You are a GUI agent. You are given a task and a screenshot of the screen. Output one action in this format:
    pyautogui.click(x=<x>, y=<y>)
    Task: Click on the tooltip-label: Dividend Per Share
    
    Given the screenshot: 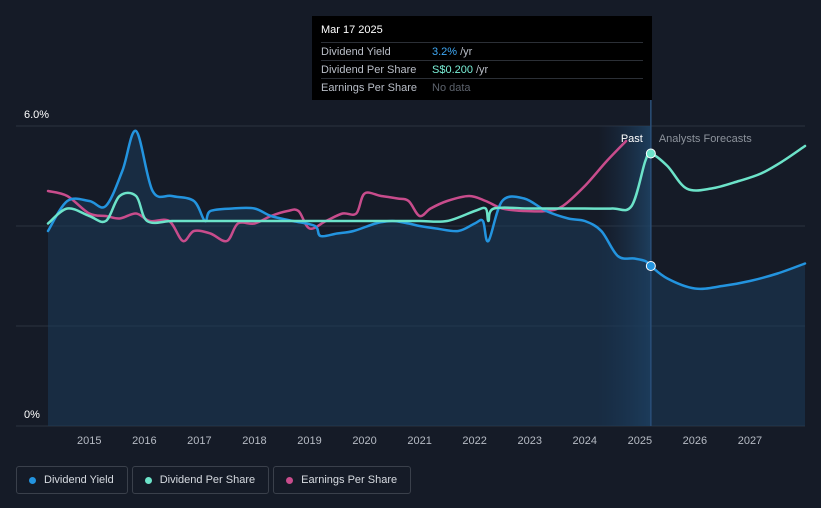 What is the action you would take?
    pyautogui.click(x=369, y=69)
    